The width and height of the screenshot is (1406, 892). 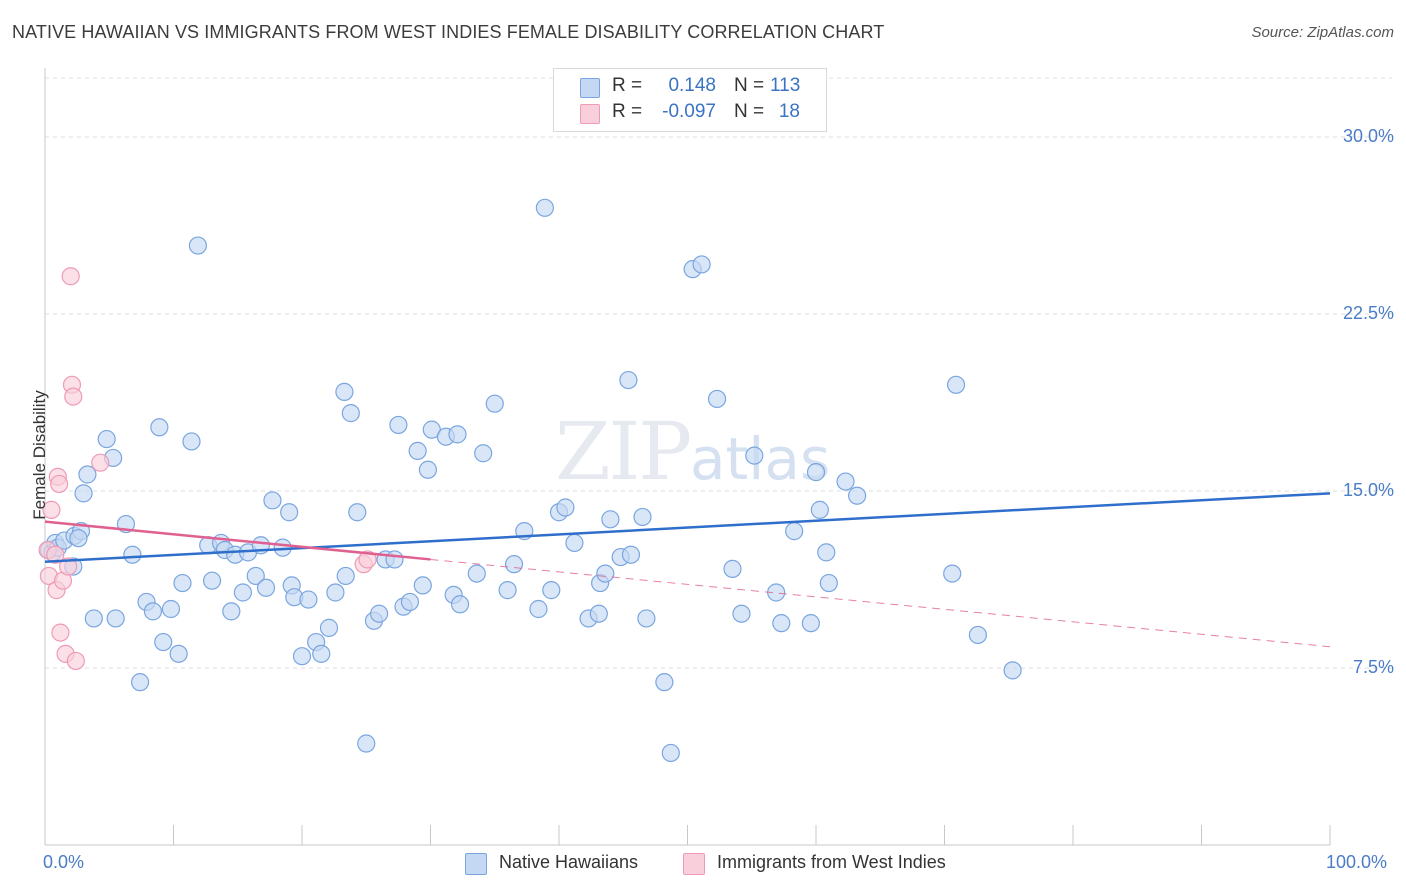 What do you see at coordinates (831, 862) in the screenshot?
I see `legend-label: Immigrants from West Indies` at bounding box center [831, 862].